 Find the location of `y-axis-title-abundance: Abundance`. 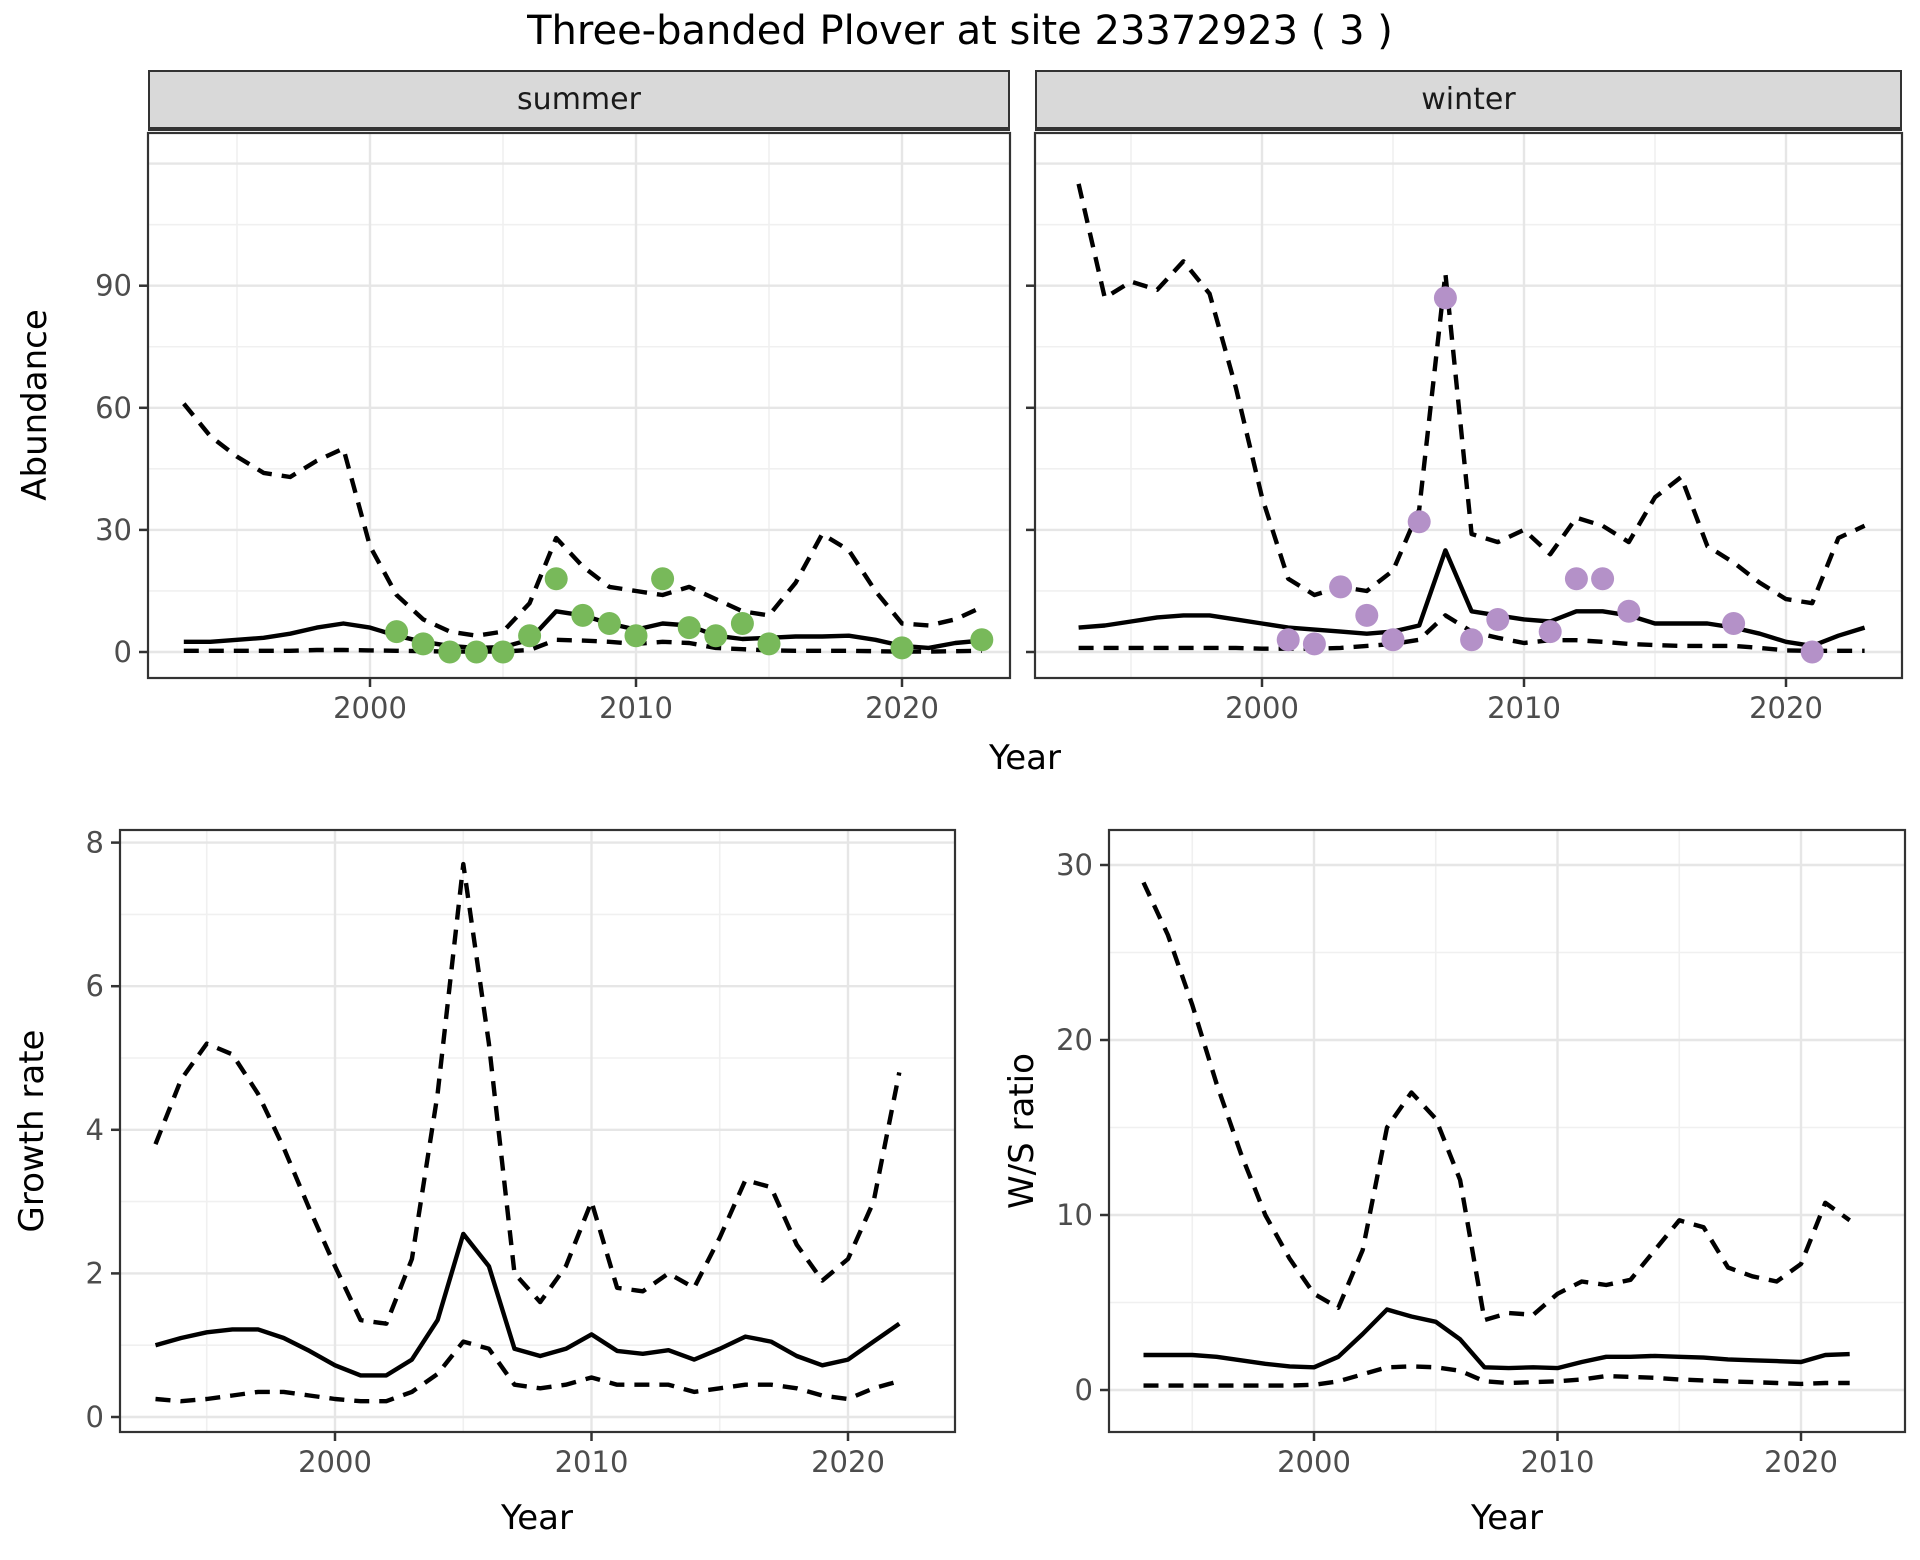

y-axis-title-abundance: Abundance is located at coordinates (35, 405).